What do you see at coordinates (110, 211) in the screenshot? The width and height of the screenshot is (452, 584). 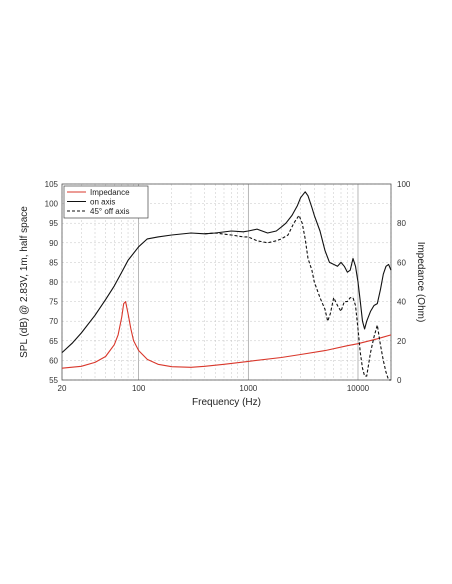 I see `legend-label-off-axis: 45° off axis` at bounding box center [110, 211].